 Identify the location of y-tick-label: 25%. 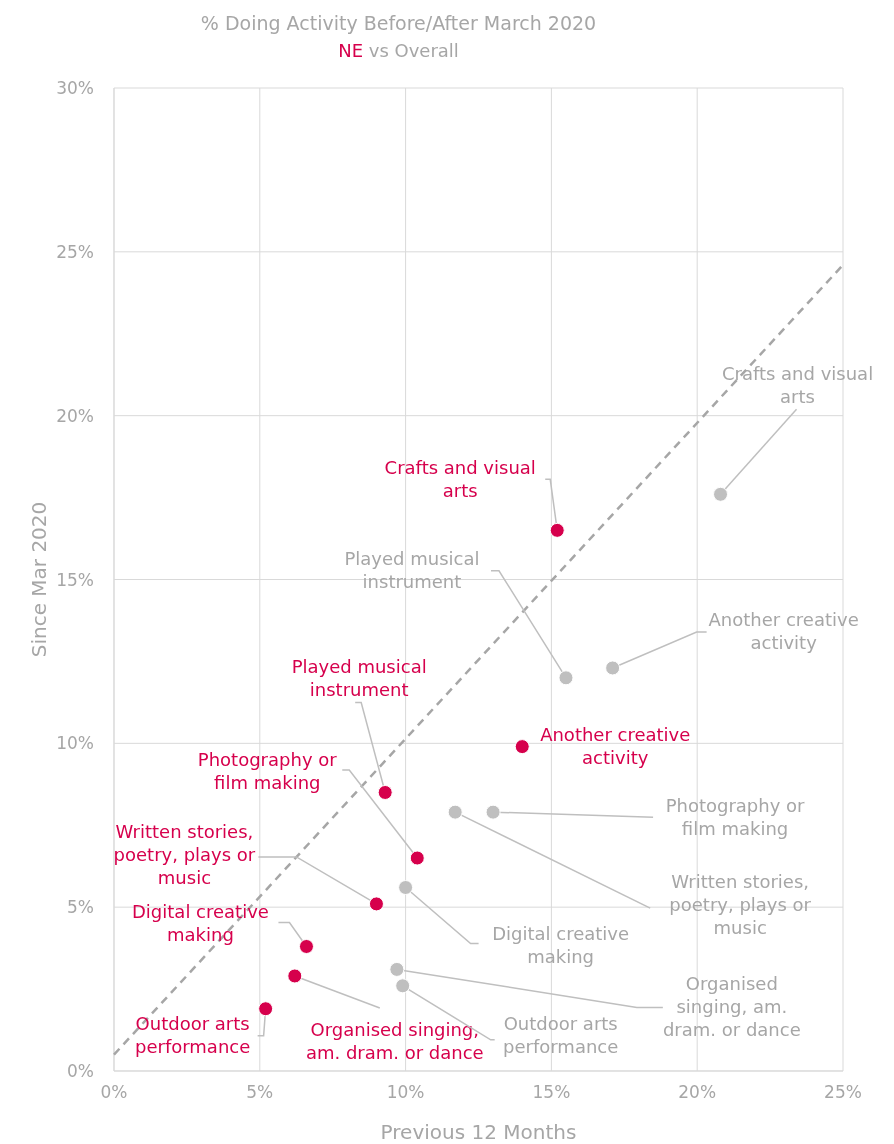
(75, 251).